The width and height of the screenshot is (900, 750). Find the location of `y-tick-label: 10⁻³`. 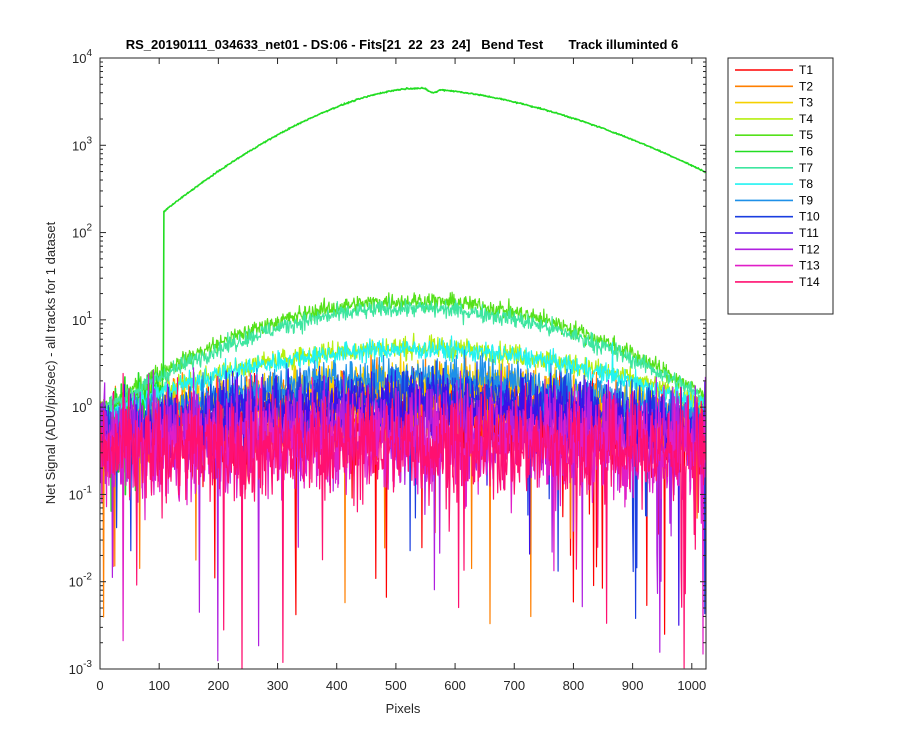

y-tick-label: 10⁻³ is located at coordinates (81, 668).